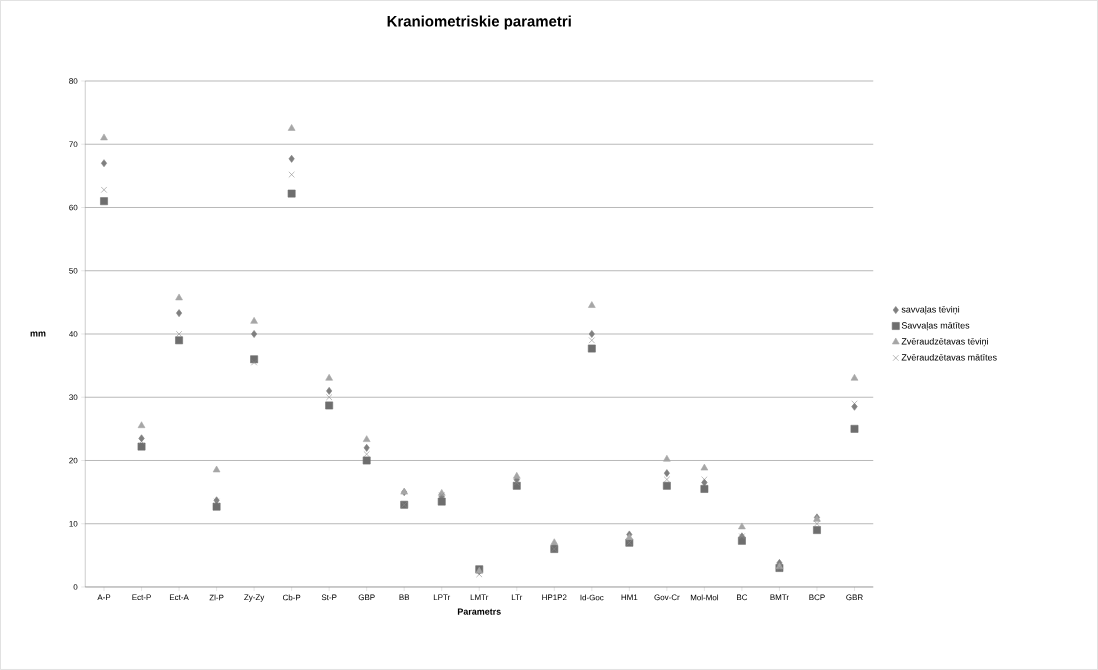  I want to click on legend-label: Zvēraudzētavas tēviņi, so click(944, 342).